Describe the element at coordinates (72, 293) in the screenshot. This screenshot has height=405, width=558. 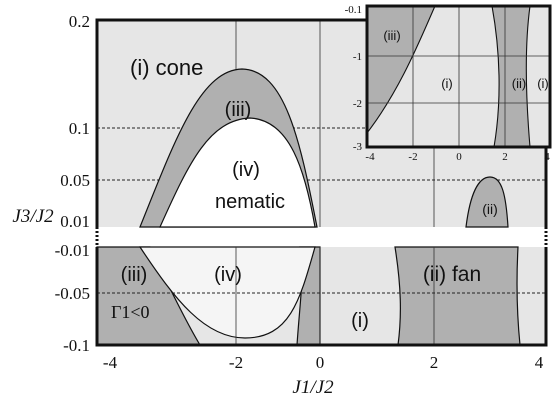
I see `y-tick-minus0.05: -0.05` at that location.